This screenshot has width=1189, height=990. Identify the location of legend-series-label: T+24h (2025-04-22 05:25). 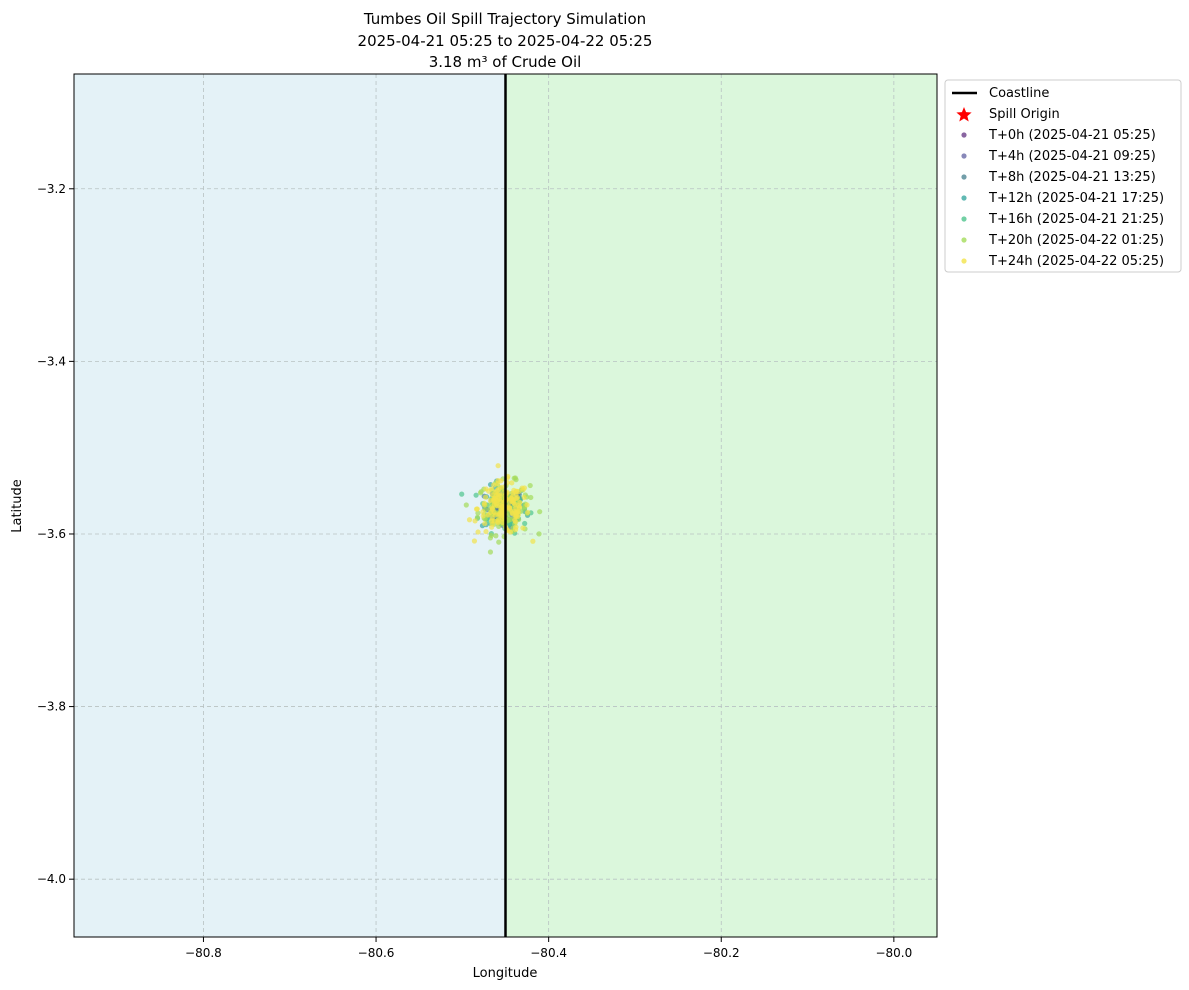
(1076, 261).